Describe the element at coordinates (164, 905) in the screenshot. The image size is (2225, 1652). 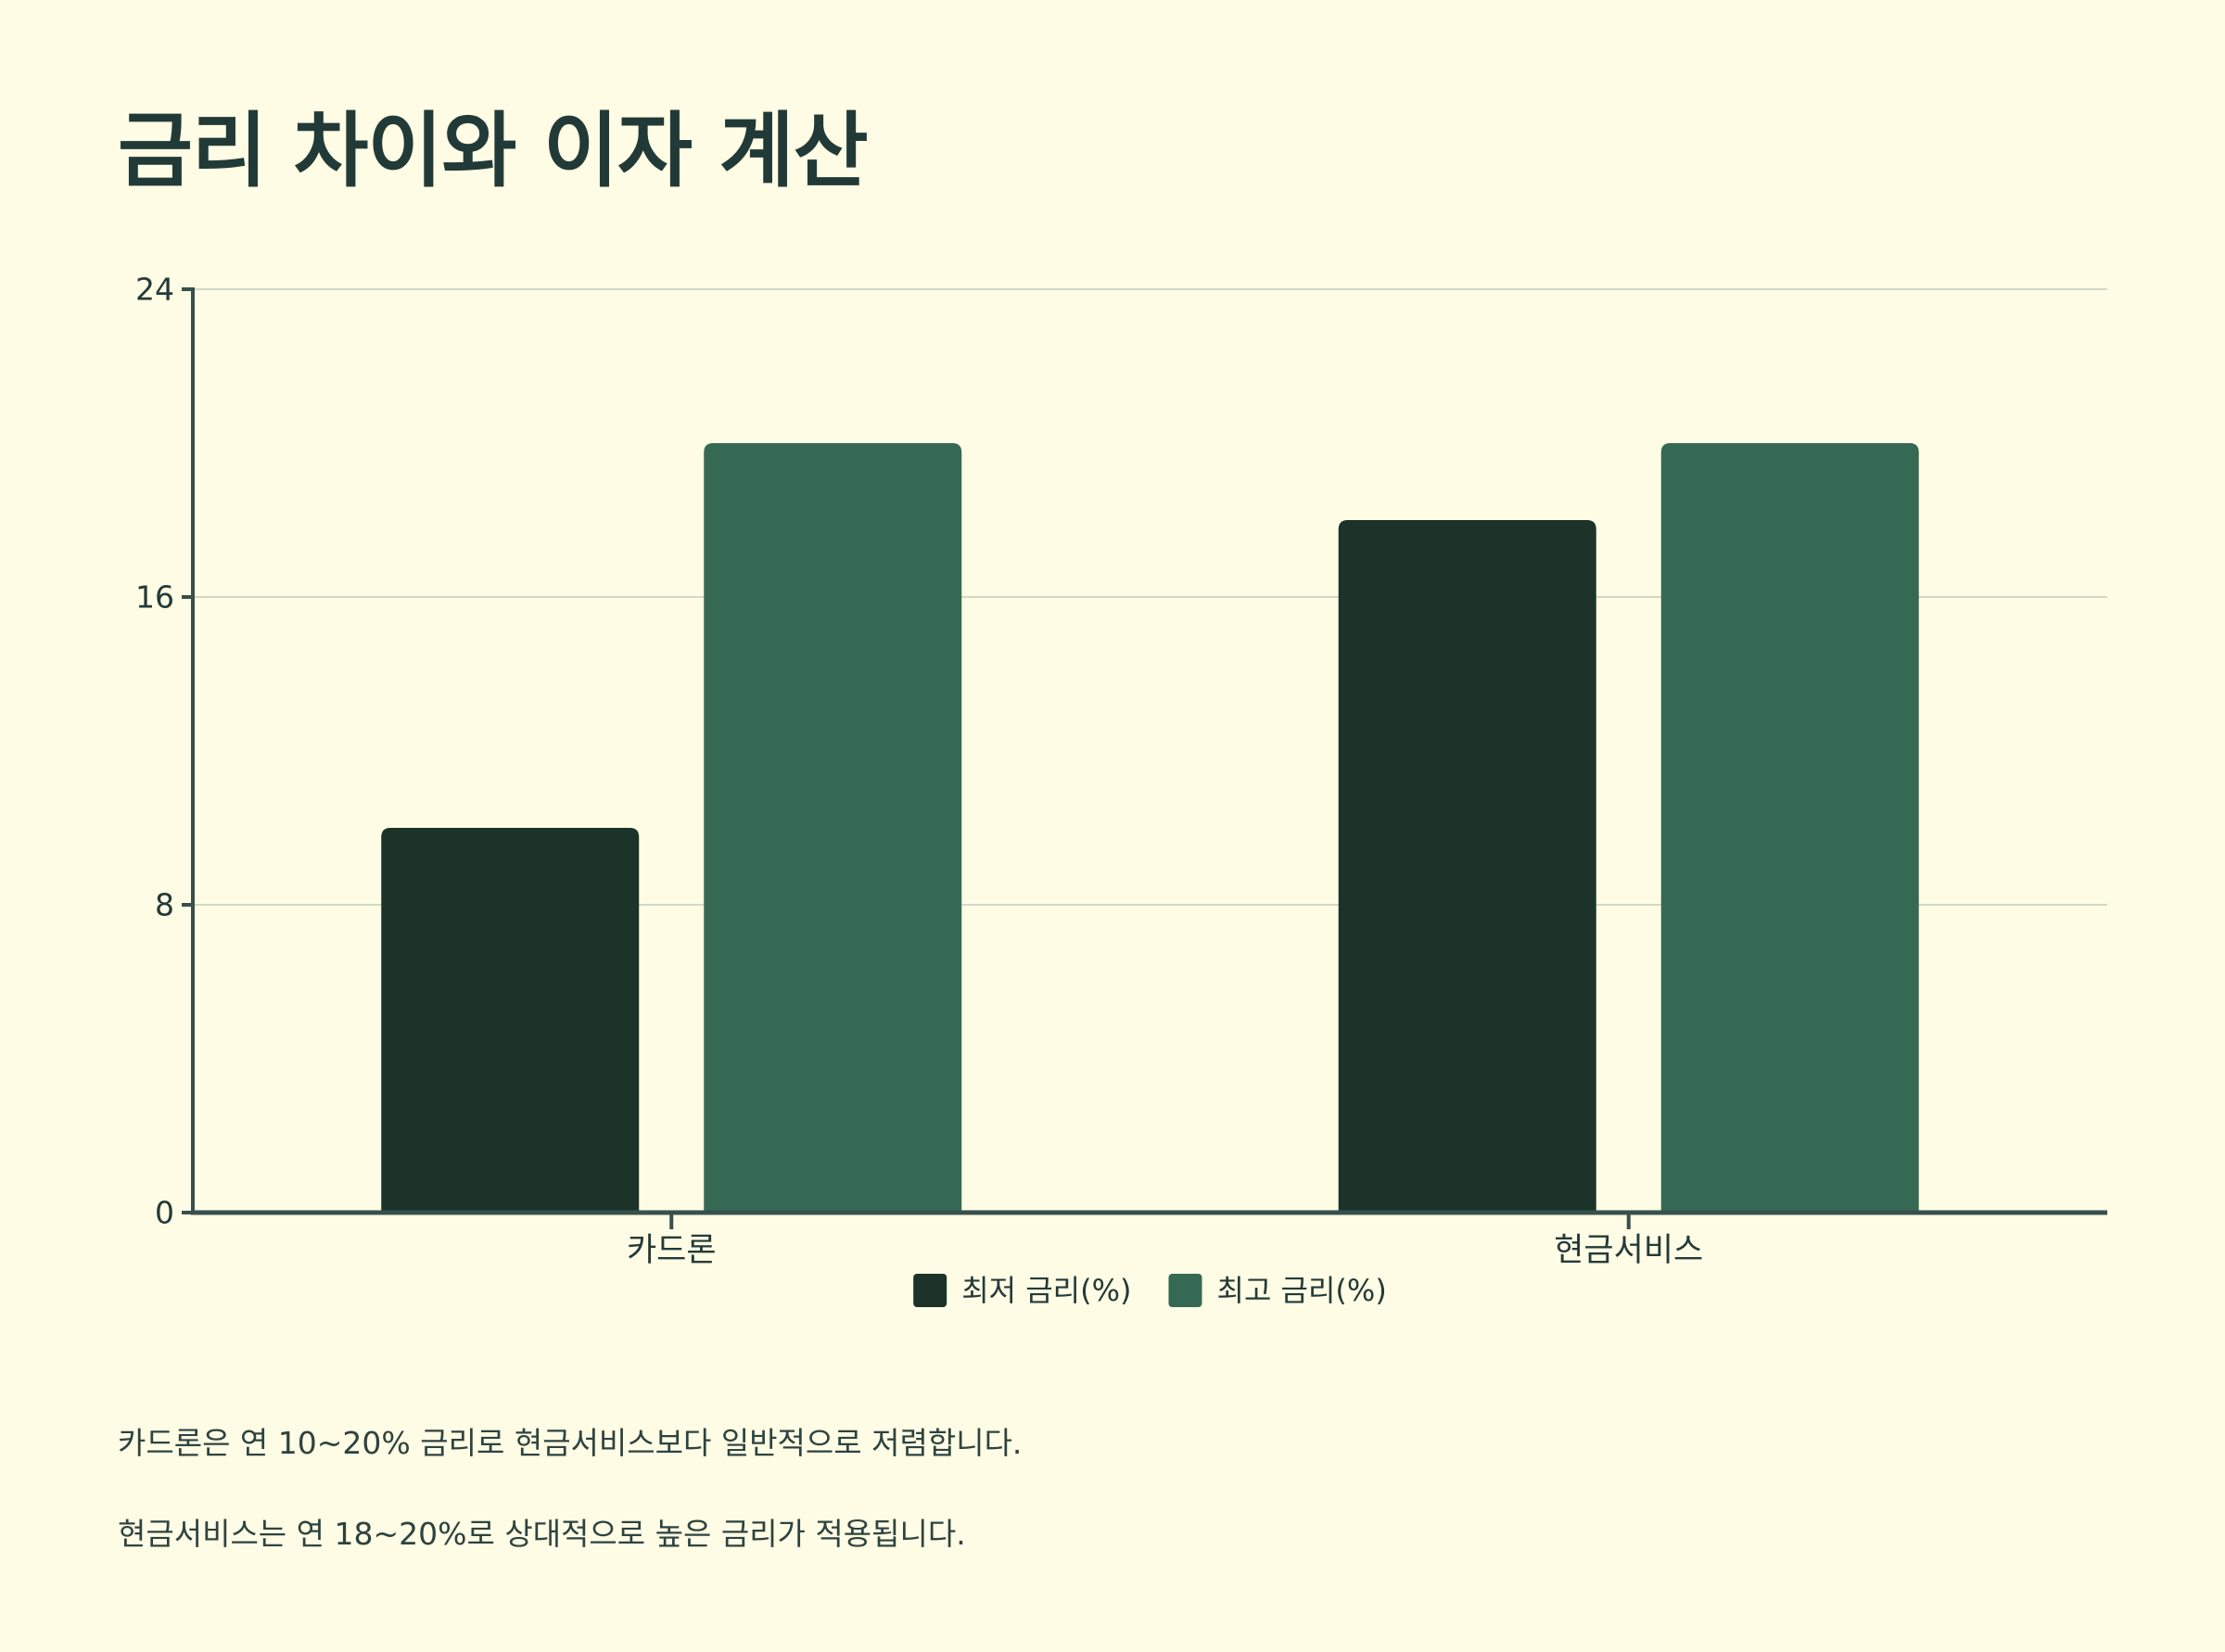
I see `y-tick-label: 8` at that location.